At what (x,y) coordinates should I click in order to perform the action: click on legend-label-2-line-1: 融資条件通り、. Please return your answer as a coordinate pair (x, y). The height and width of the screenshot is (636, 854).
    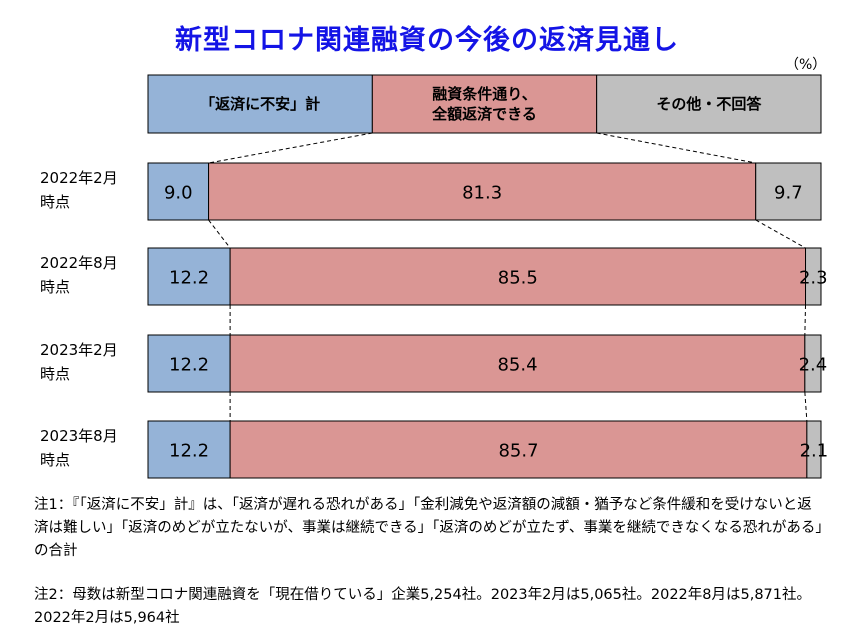
    Looking at the image, I should click on (484, 94).